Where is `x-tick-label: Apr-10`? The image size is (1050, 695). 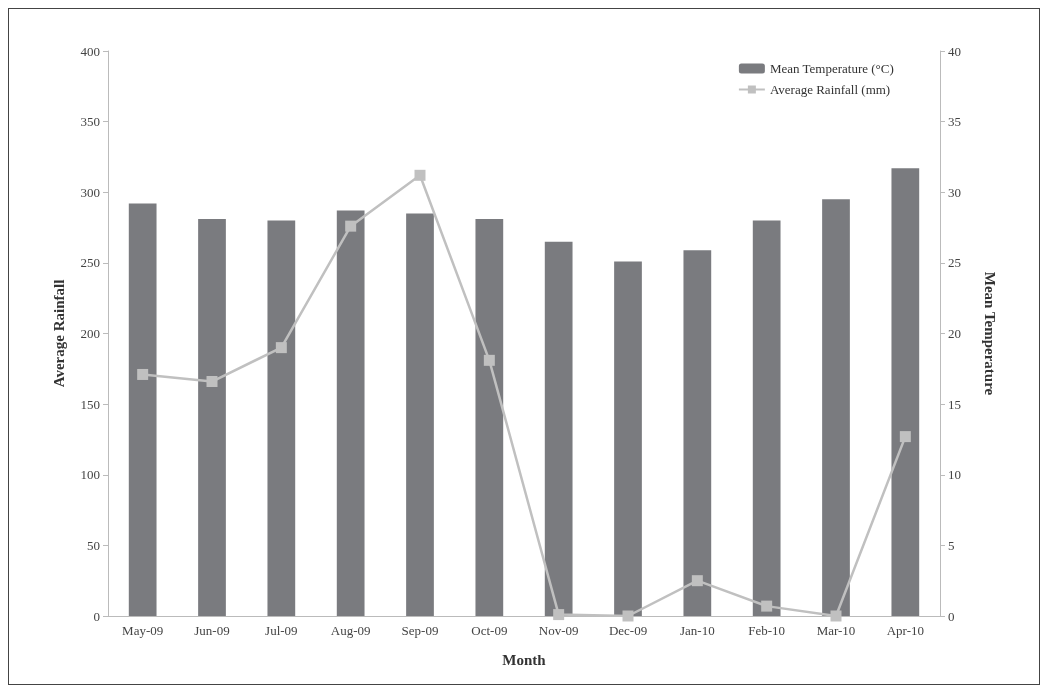 x-tick-label: Apr-10 is located at coordinates (905, 630).